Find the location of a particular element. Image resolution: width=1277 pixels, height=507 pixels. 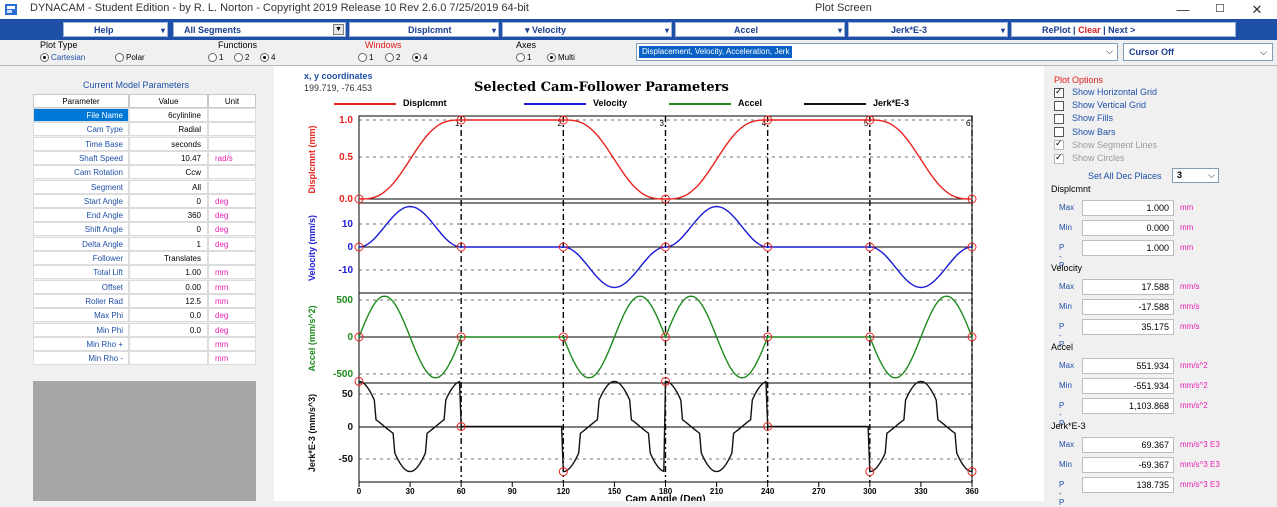

action-buttons: RePlot | Clear | Next > is located at coordinates (1123, 29).